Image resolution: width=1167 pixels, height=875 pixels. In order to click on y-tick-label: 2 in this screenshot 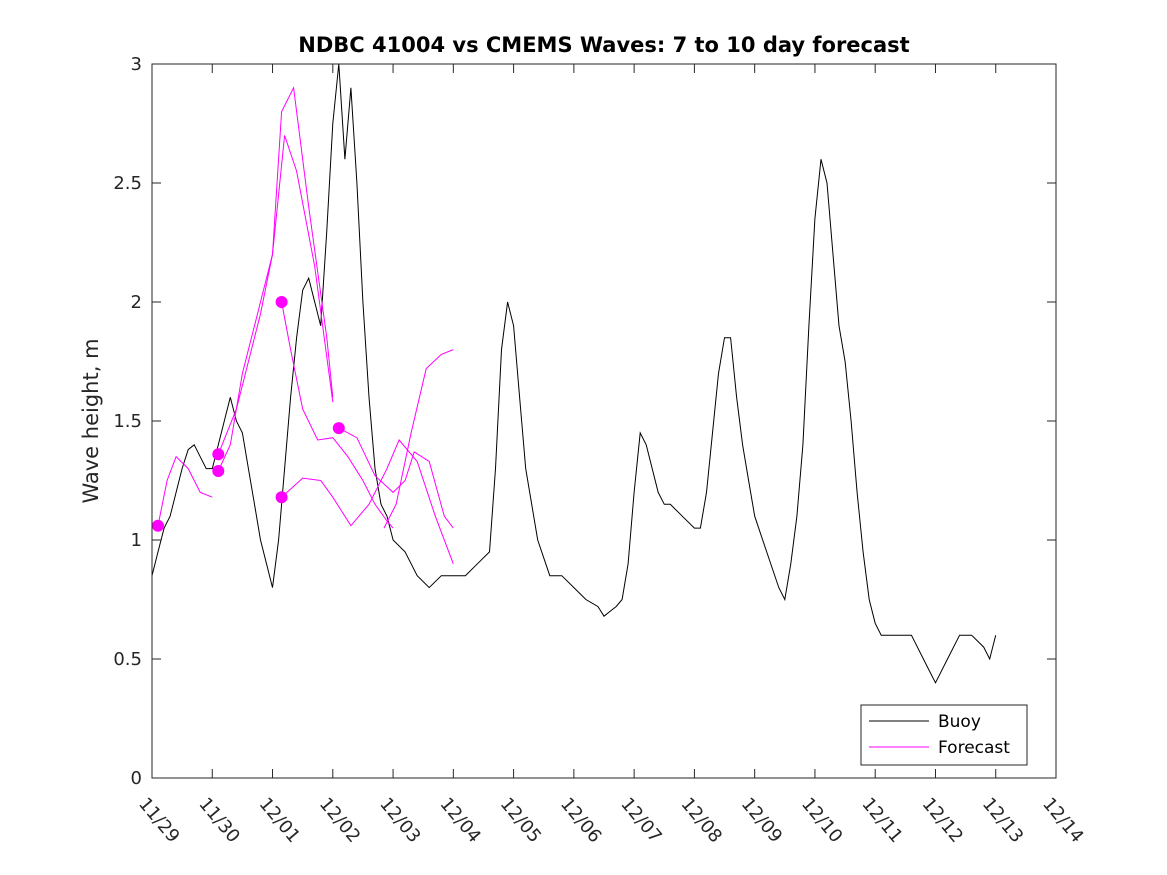, I will do `click(136, 302)`.